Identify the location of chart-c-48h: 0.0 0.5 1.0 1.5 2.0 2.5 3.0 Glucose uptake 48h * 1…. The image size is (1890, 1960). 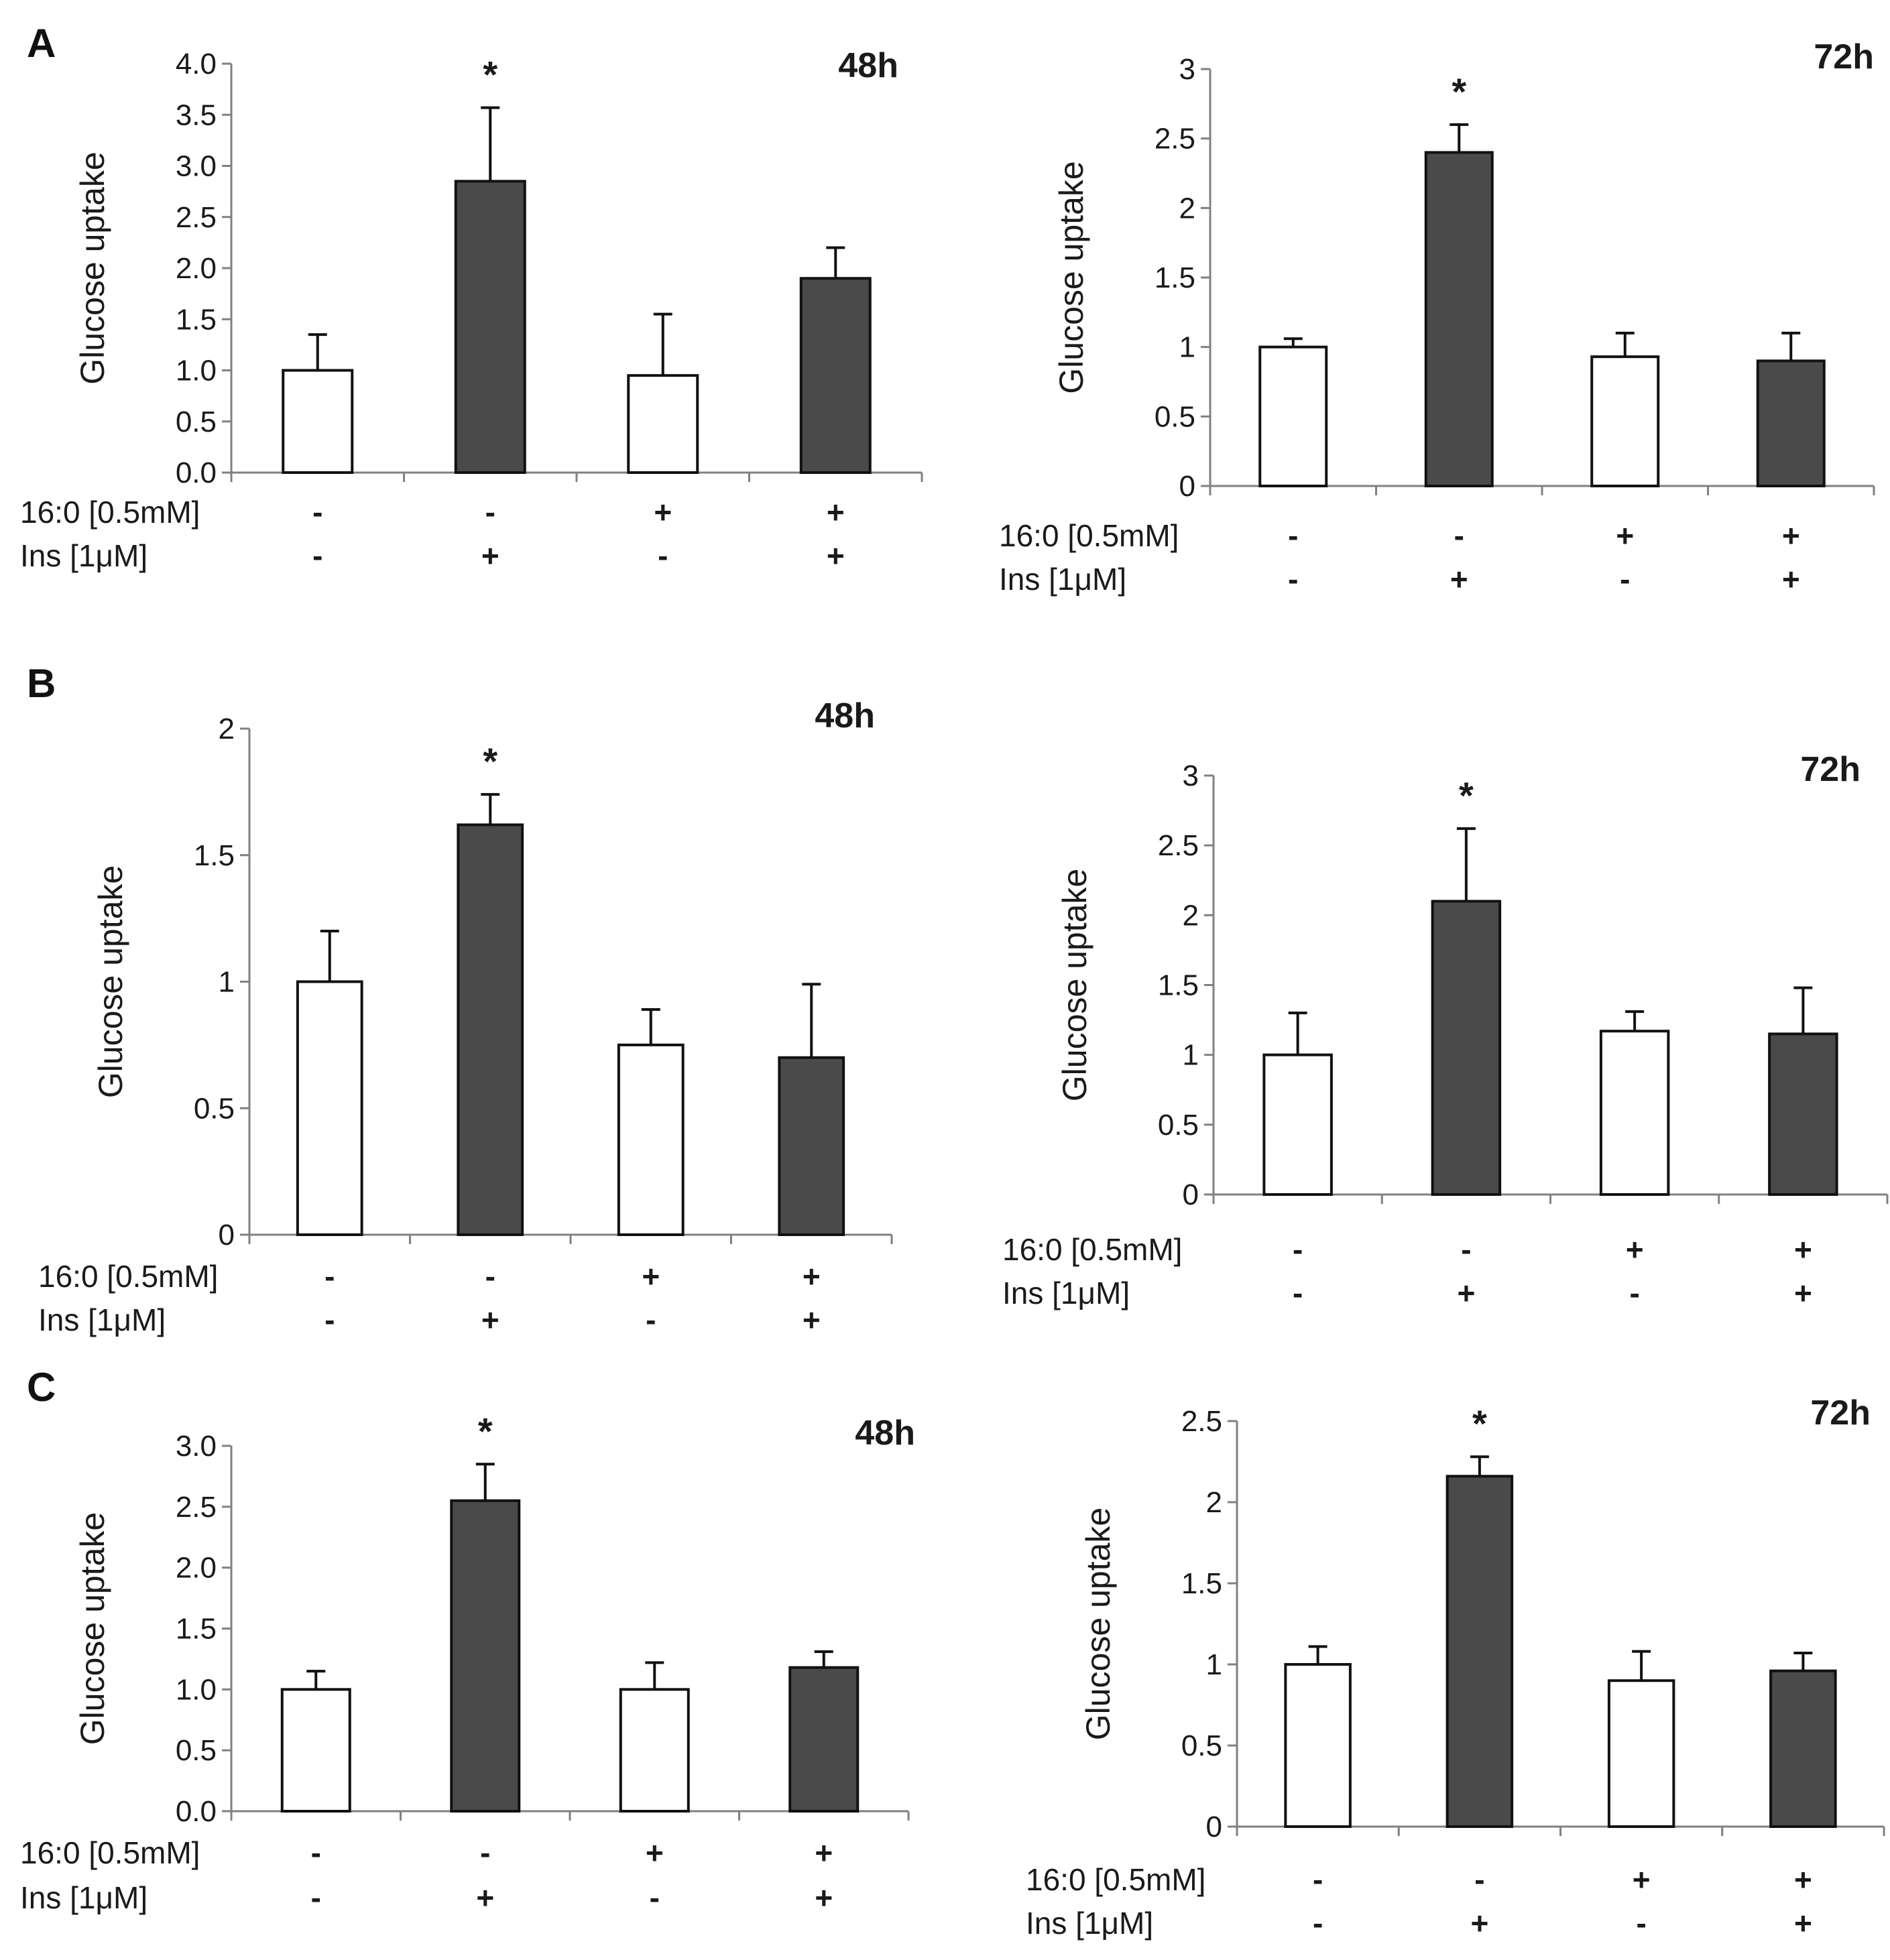
(467, 1662).